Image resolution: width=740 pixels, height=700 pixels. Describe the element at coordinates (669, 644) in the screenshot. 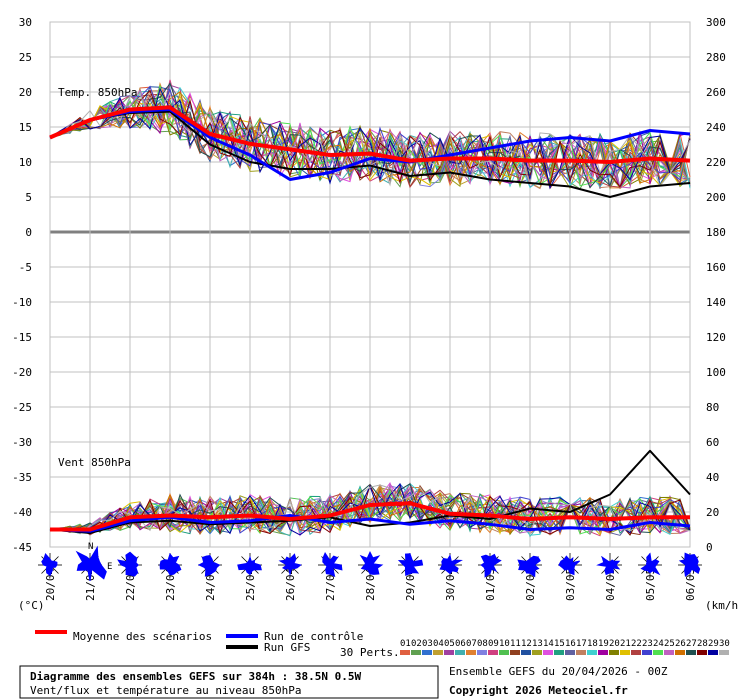

I see `pert-number-label: 25` at that location.